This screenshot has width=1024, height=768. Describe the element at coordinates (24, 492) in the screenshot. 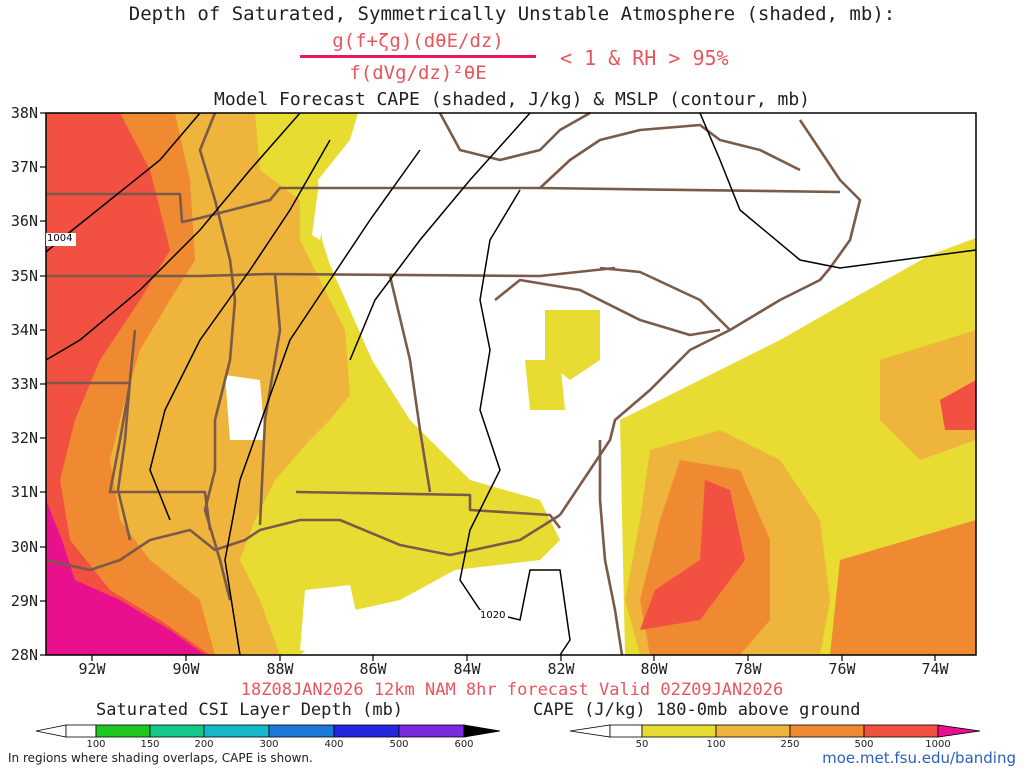

I see `lat-label: 31N` at that location.